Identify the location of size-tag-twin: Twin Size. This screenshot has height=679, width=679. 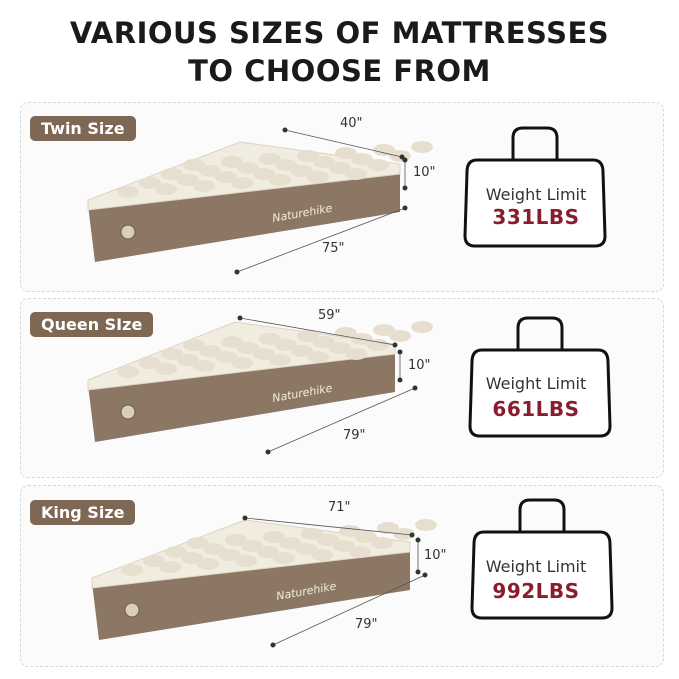
(83, 128).